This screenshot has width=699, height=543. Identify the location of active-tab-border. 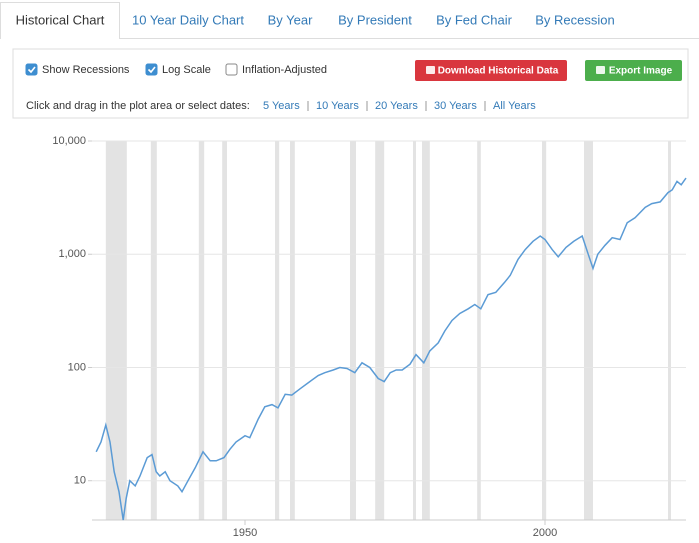
(60, 20).